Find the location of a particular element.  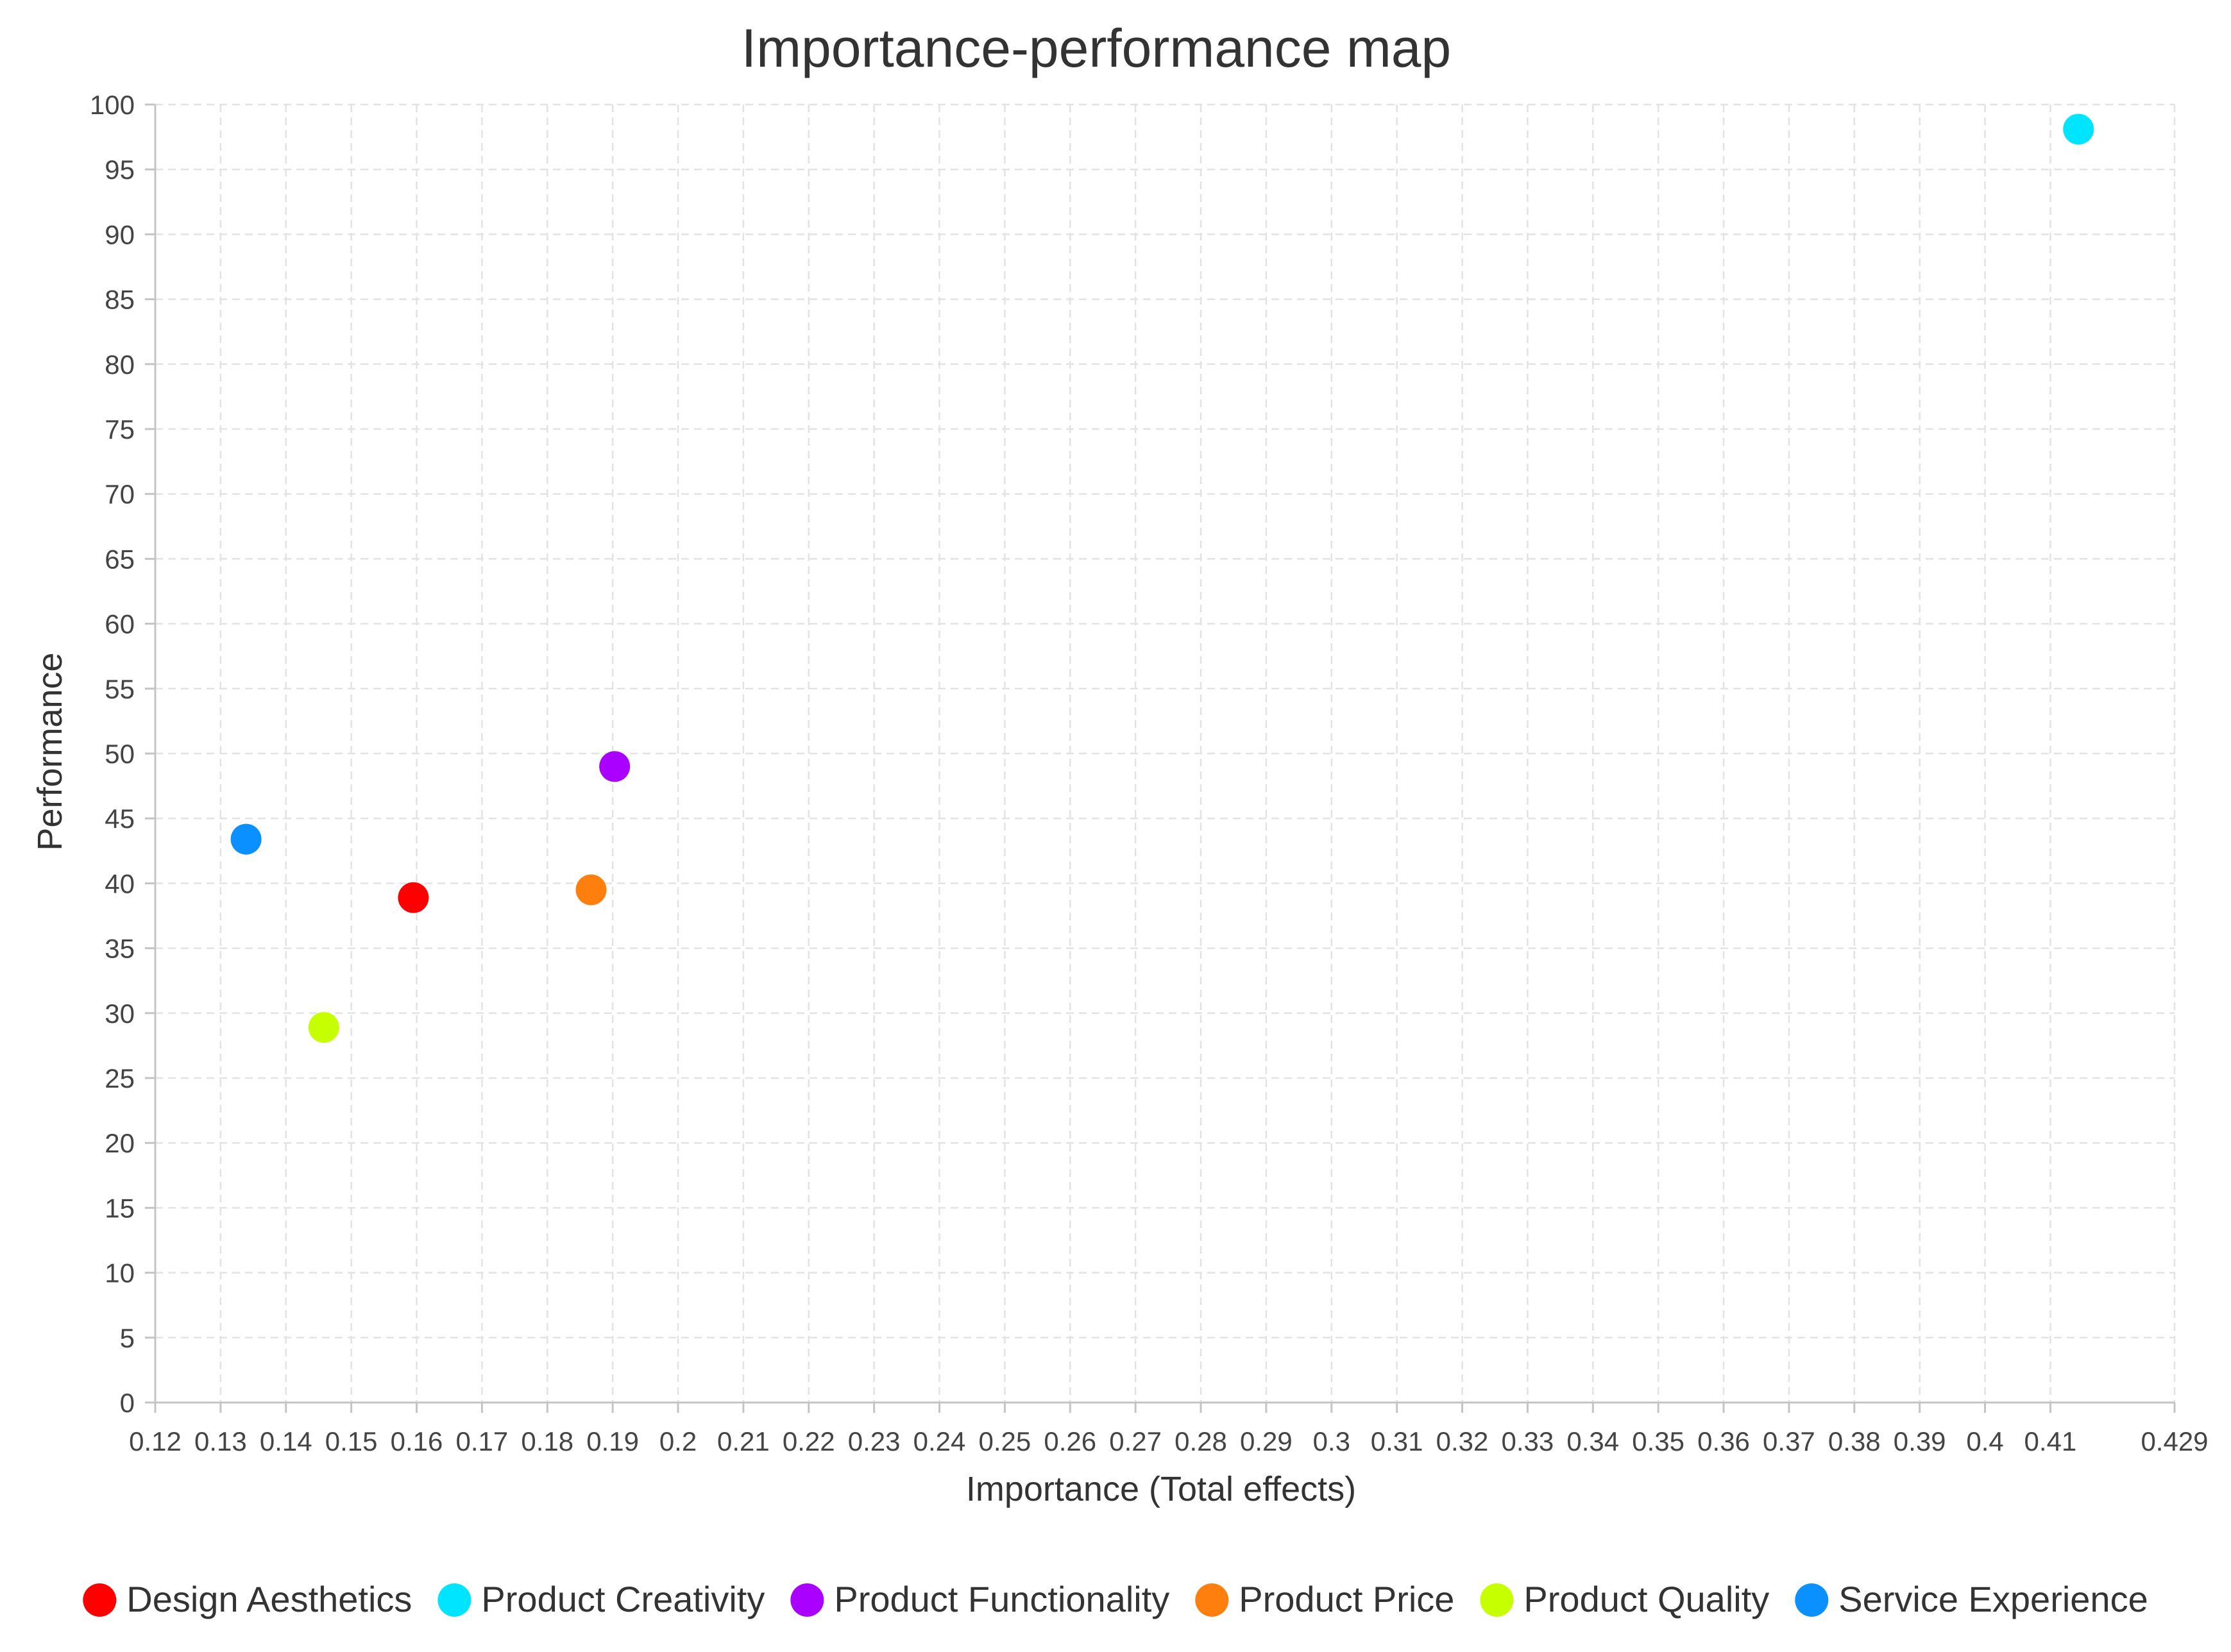

x-tick-label: 0.15 is located at coordinates (351, 1441).